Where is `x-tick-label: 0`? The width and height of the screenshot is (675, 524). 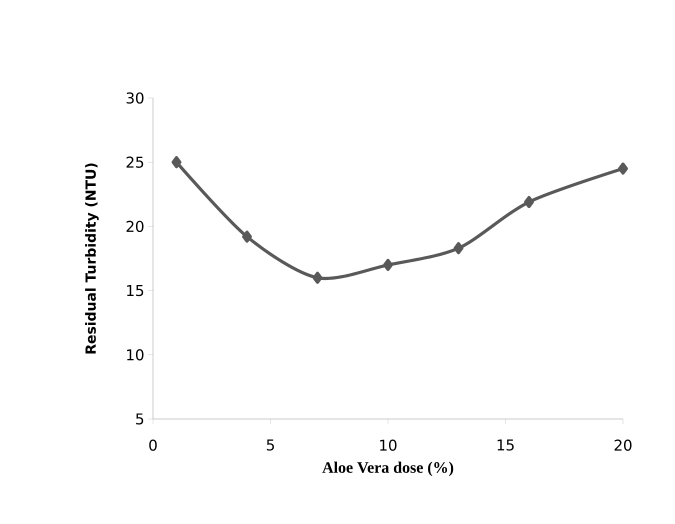
x-tick-label: 0 is located at coordinates (153, 445).